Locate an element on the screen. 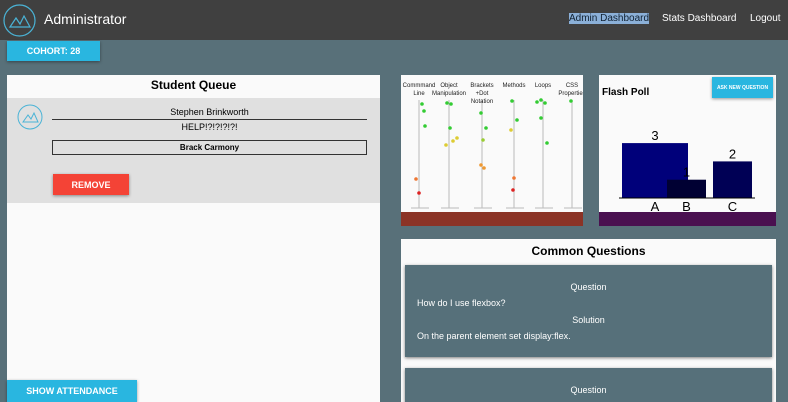 The width and height of the screenshot is (788, 402). panel-title: Student Queue is located at coordinates (193, 85).